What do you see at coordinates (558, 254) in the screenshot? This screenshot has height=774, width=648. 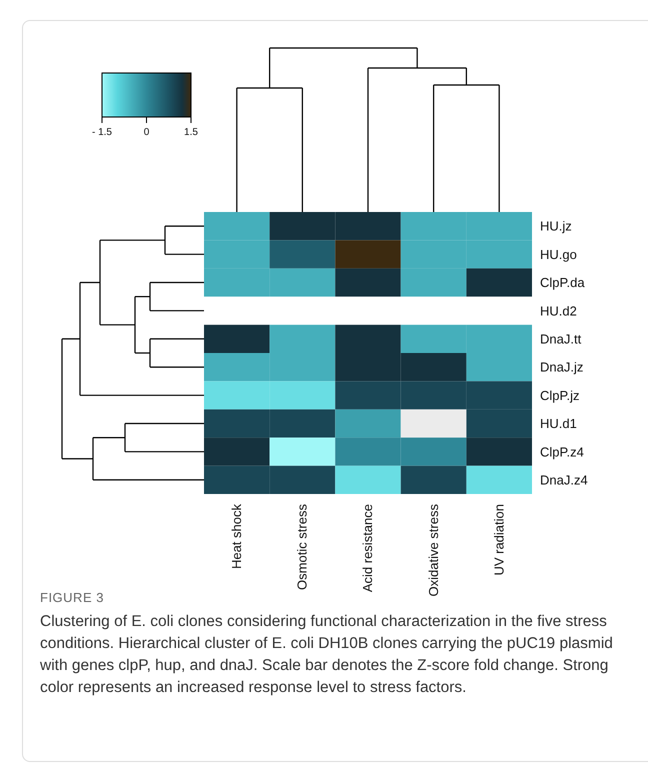 I see `y-tick-label: HU.go` at bounding box center [558, 254].